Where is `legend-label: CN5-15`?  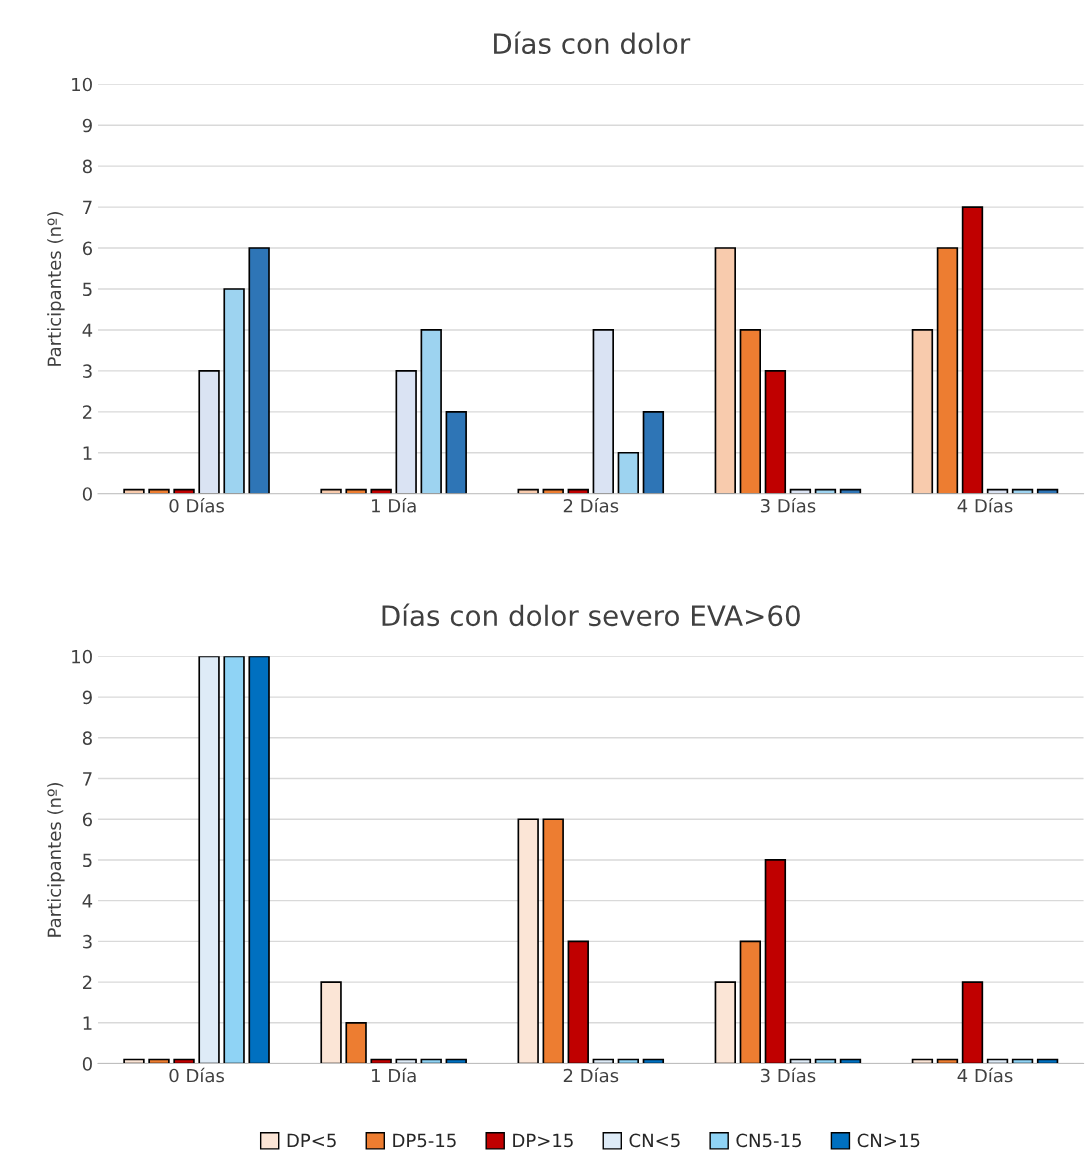 legend-label: CN5-15 is located at coordinates (768, 1140).